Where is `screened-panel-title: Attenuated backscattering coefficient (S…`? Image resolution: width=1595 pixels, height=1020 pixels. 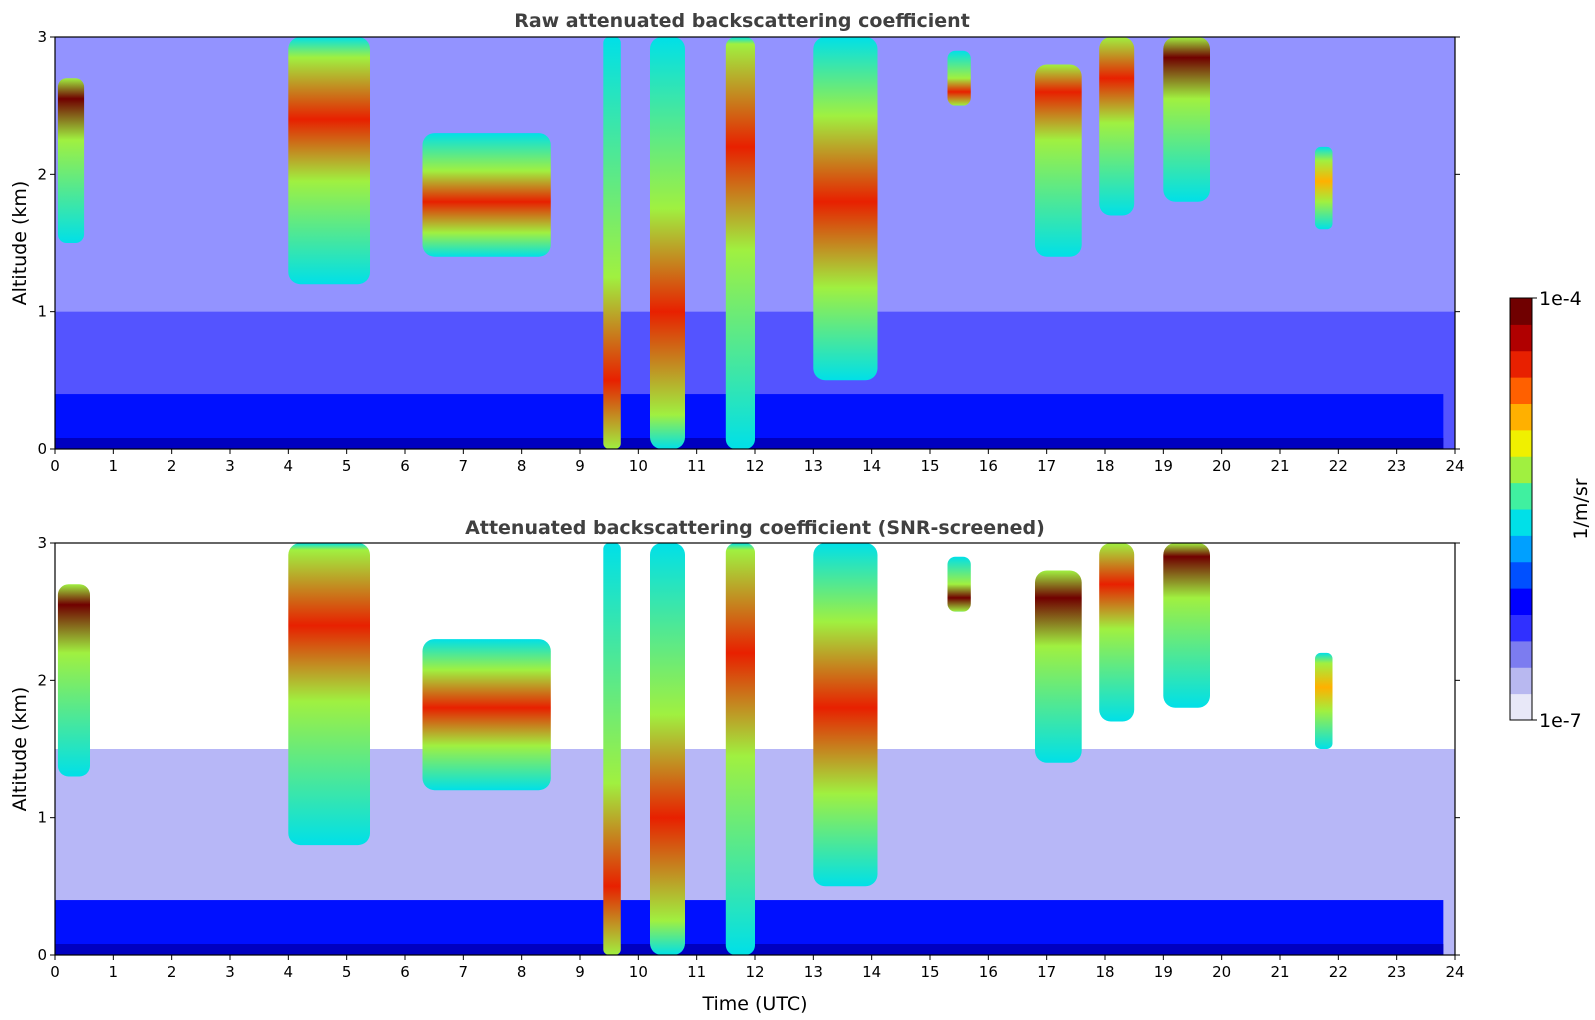
screened-panel-title: Attenuated backscattering coefficient (S… is located at coordinates (755, 528).